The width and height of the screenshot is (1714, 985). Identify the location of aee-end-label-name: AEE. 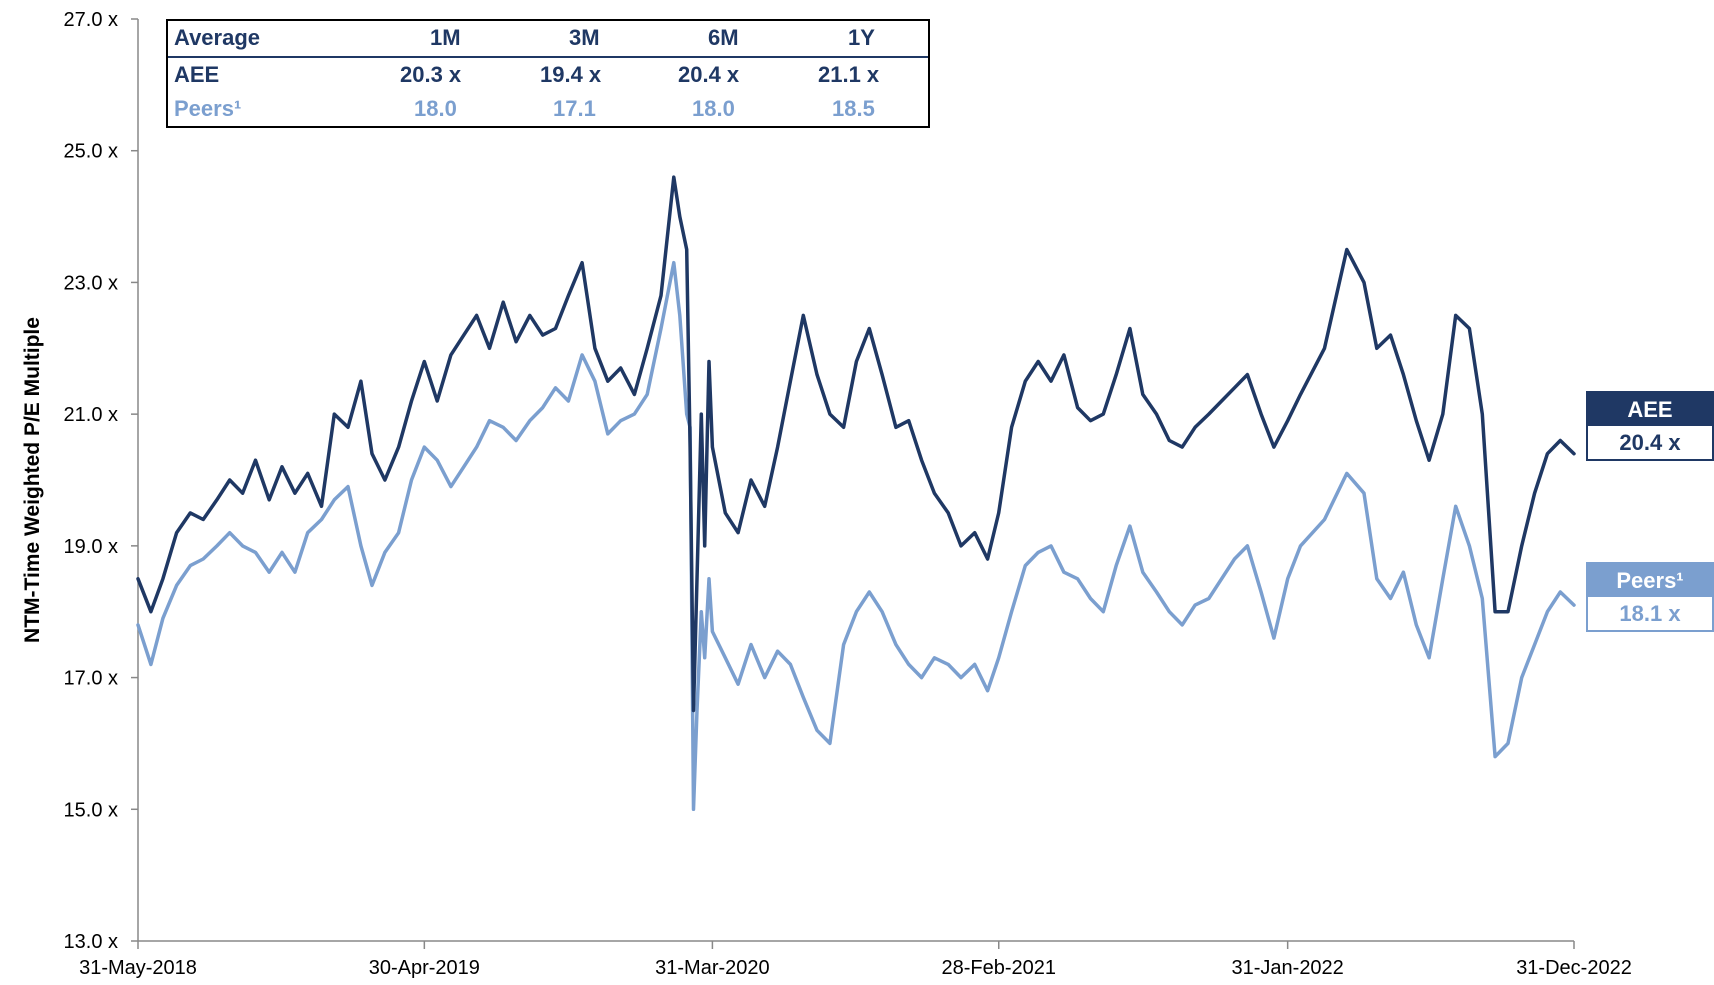
(1650, 409).